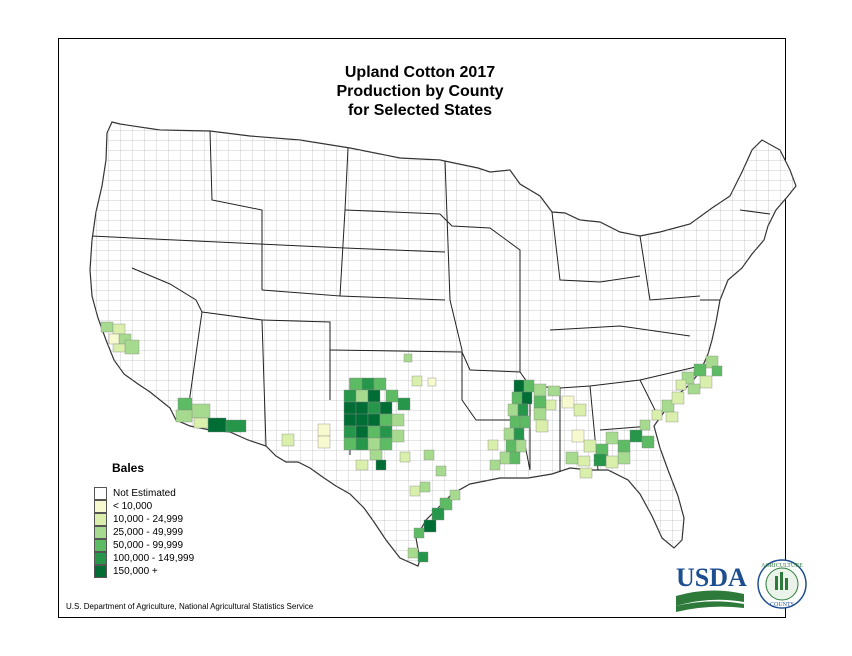 The height and width of the screenshot is (656, 852). What do you see at coordinates (133, 506) in the screenshot?
I see `legend-label: < 10,000` at bounding box center [133, 506].